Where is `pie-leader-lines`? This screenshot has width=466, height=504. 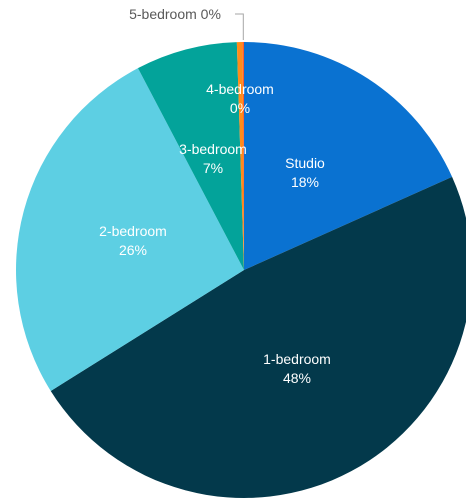 pie-leader-lines is located at coordinates (239, 26).